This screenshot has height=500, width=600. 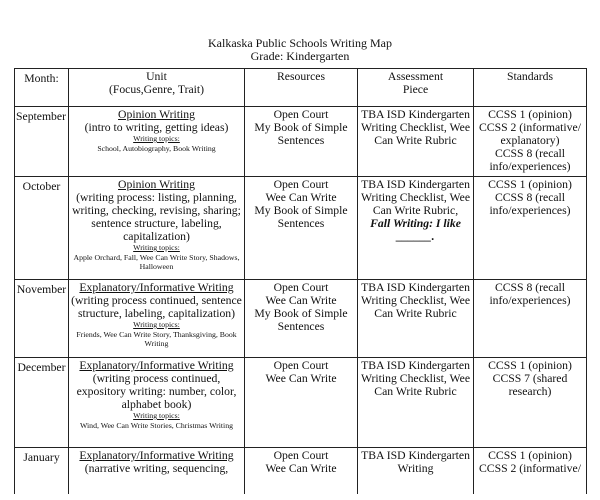 I want to click on resources-cell: Open Court My Book of Simple Sentences, so click(x=301, y=141).